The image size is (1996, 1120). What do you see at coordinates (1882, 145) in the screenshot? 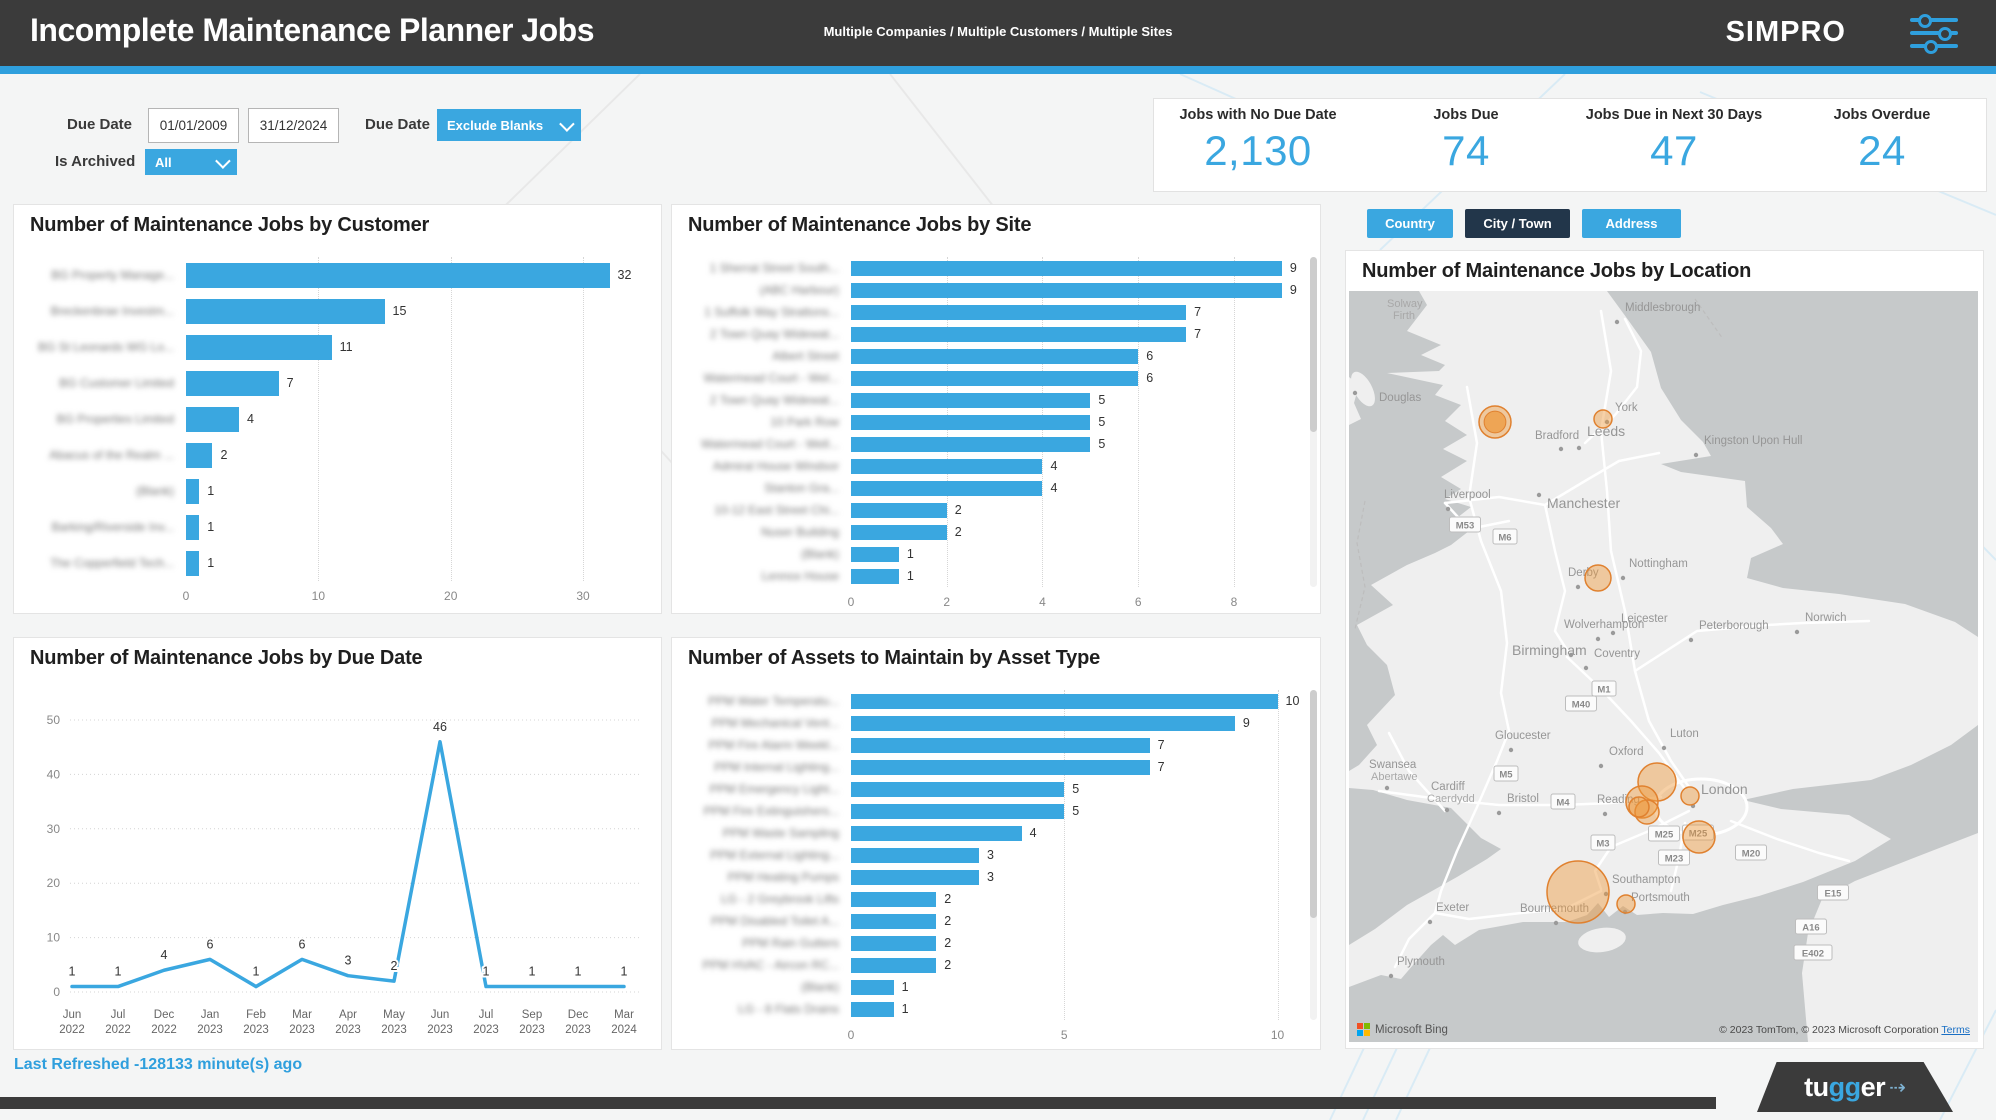
I see `kpi-jobs-overdue: Jobs Overdue 24` at bounding box center [1882, 145].